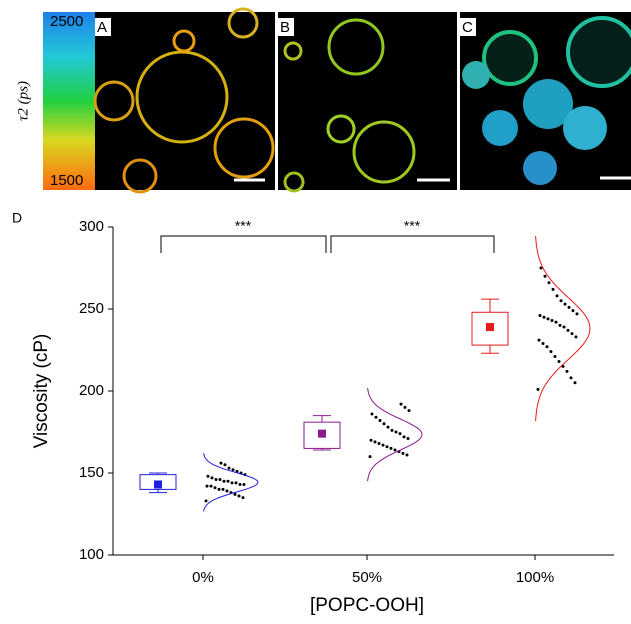 This screenshot has height=624, width=631. I want to click on panel-label: C, so click(467, 27).